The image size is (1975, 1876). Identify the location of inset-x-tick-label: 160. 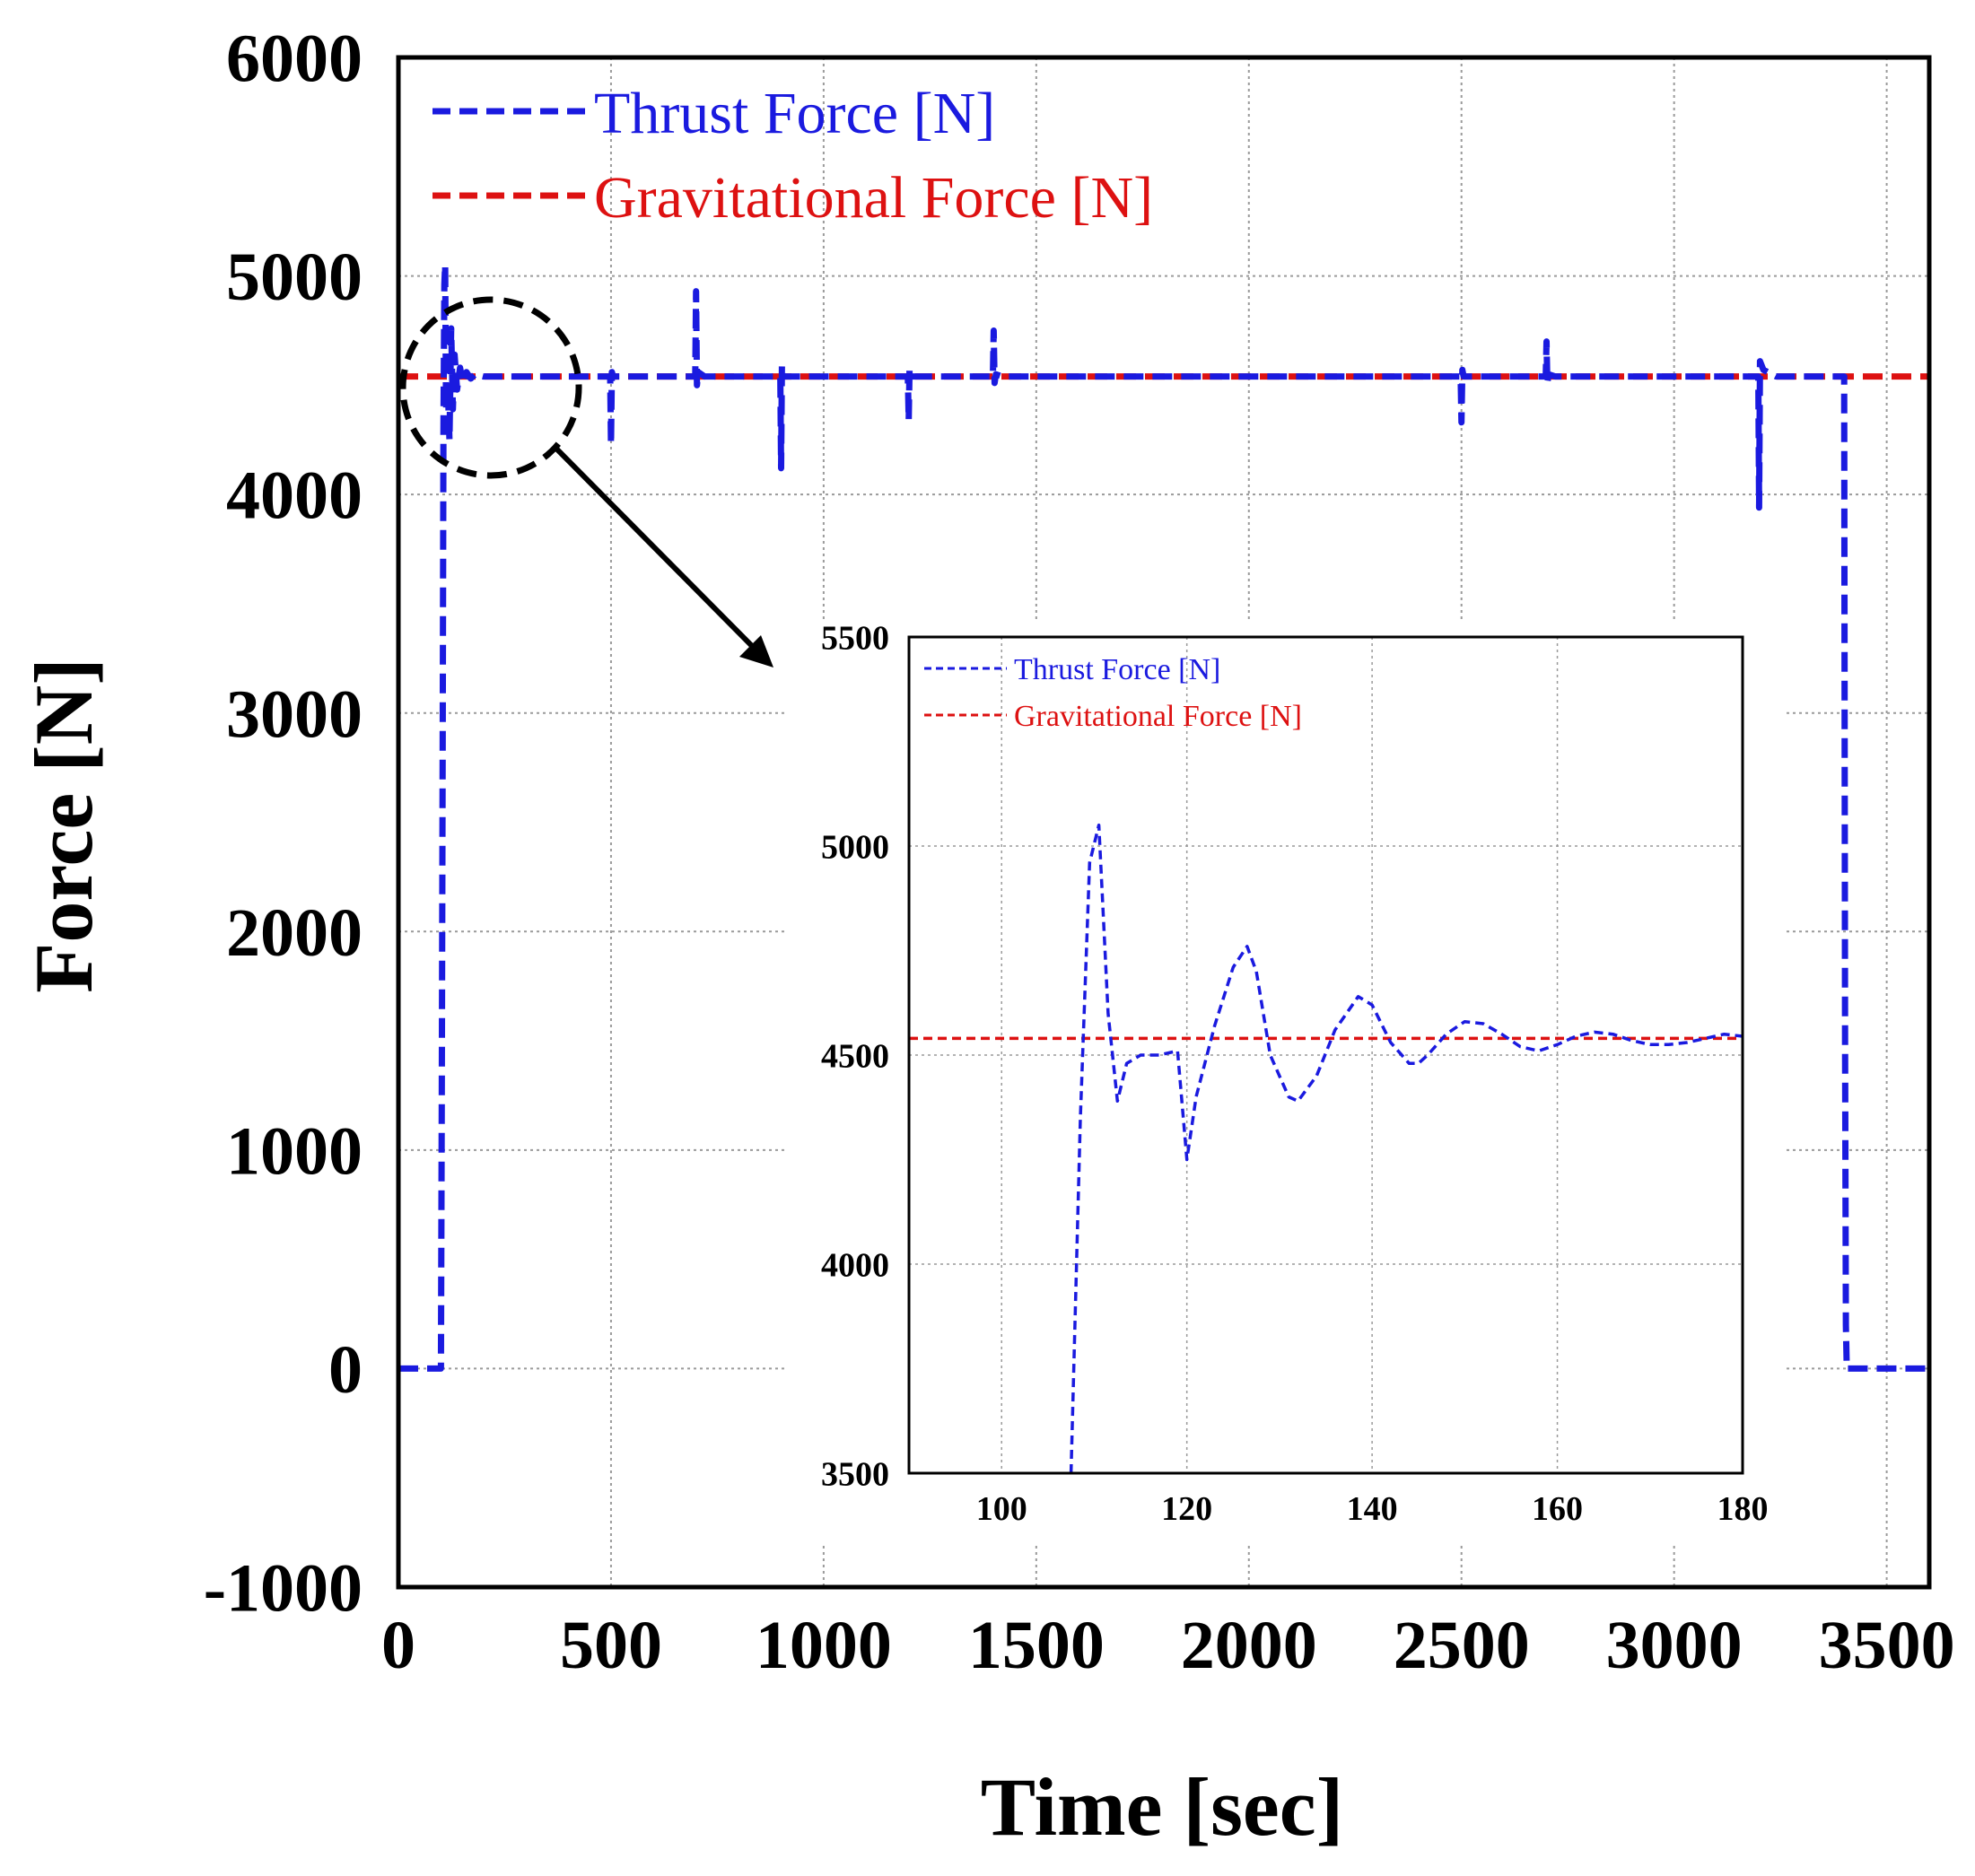
(1557, 1509).